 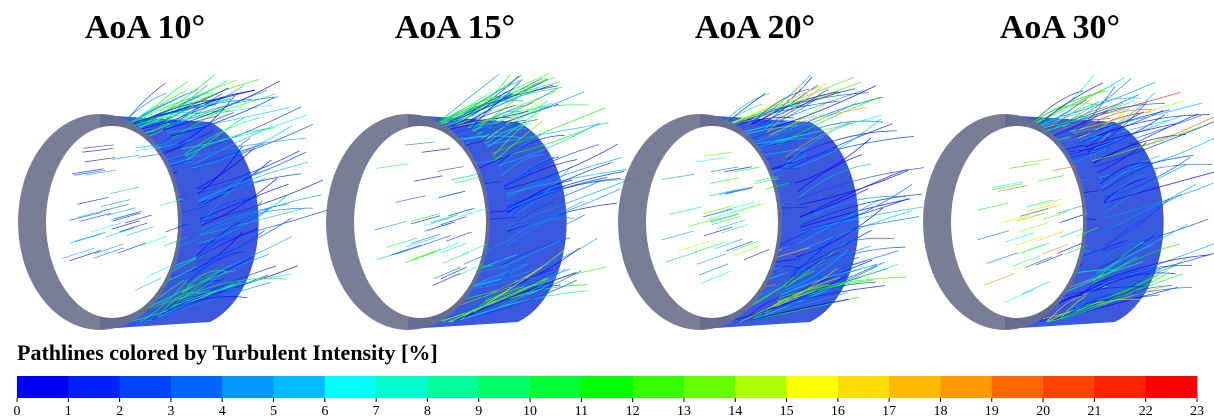 I want to click on colorbar-tick-label: 3, so click(x=170, y=411).